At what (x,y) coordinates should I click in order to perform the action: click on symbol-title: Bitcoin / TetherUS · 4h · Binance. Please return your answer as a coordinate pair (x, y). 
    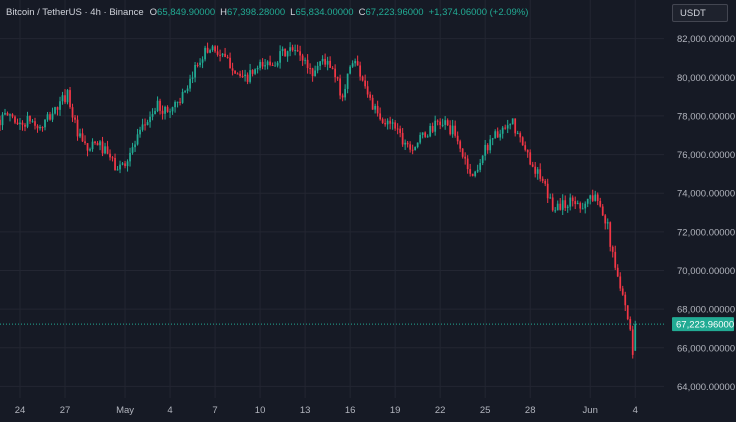
    Looking at the image, I should click on (75, 12).